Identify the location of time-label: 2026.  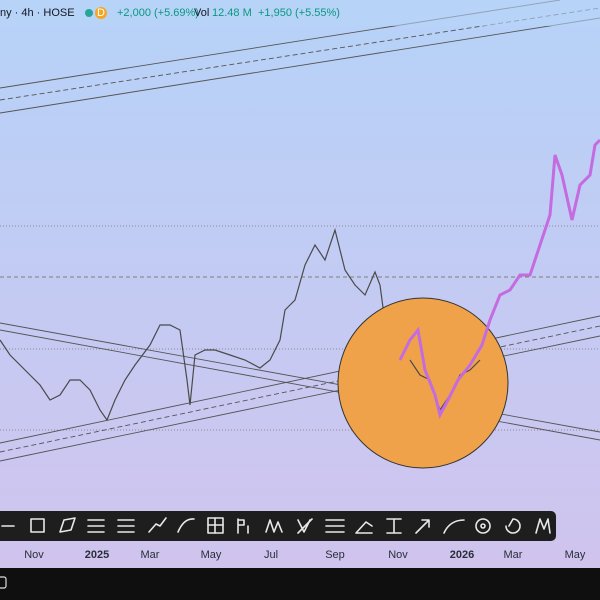
(462, 555).